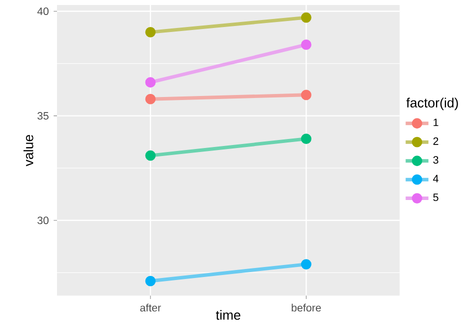 The height and width of the screenshot is (328, 474). What do you see at coordinates (228, 315) in the screenshot?
I see `x-axis-title: time` at bounding box center [228, 315].